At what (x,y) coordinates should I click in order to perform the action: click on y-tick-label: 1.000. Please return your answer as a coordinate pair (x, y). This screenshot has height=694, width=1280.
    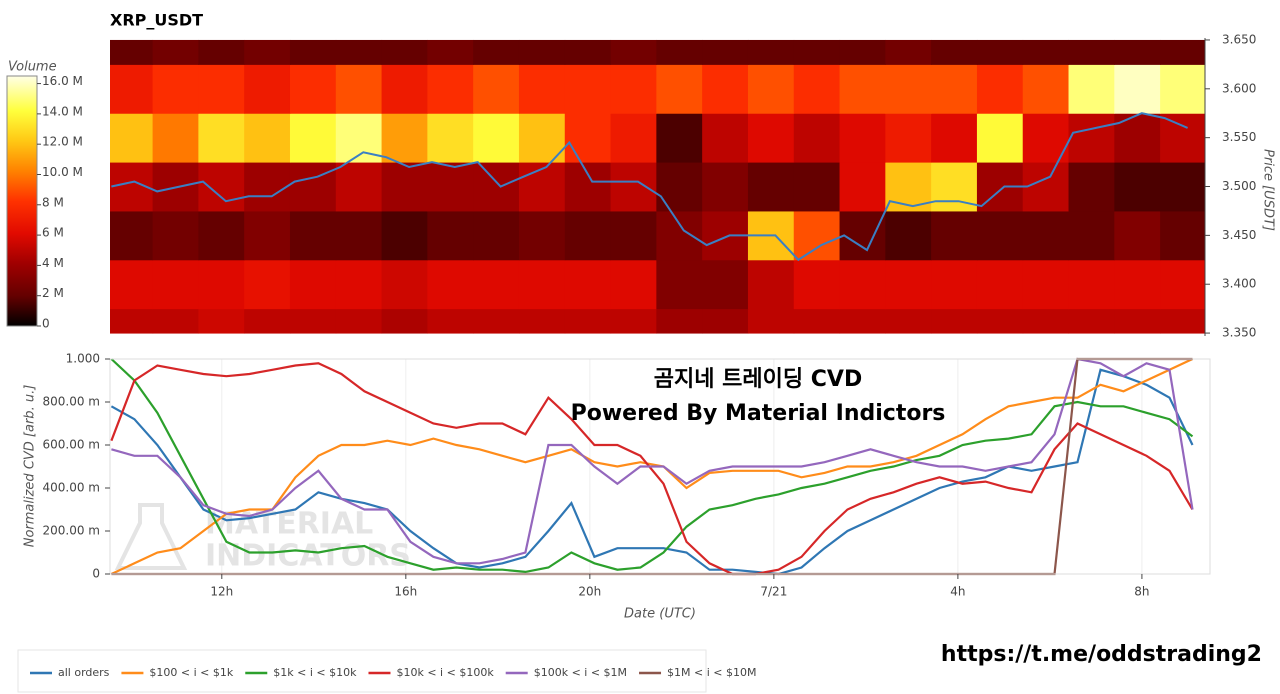
    Looking at the image, I should click on (83, 359).